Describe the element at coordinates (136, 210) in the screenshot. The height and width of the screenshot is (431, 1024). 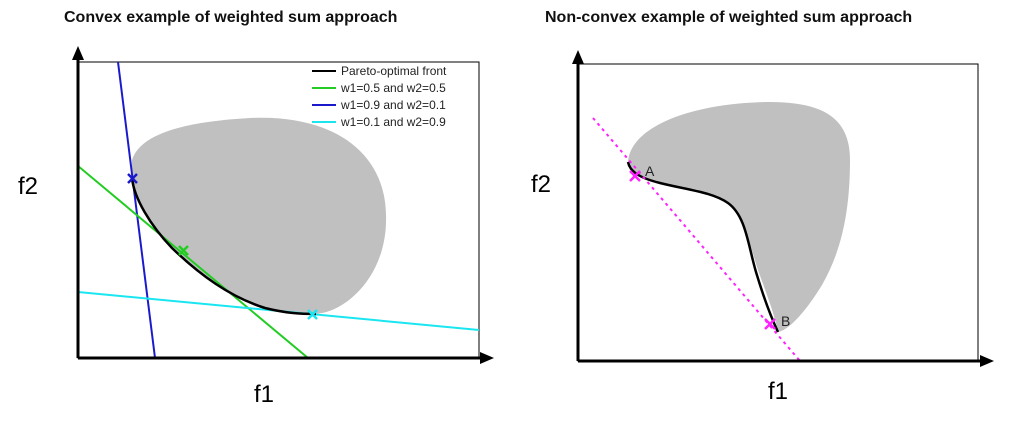
I see `line-w1-0.9-w2-0.1` at that location.